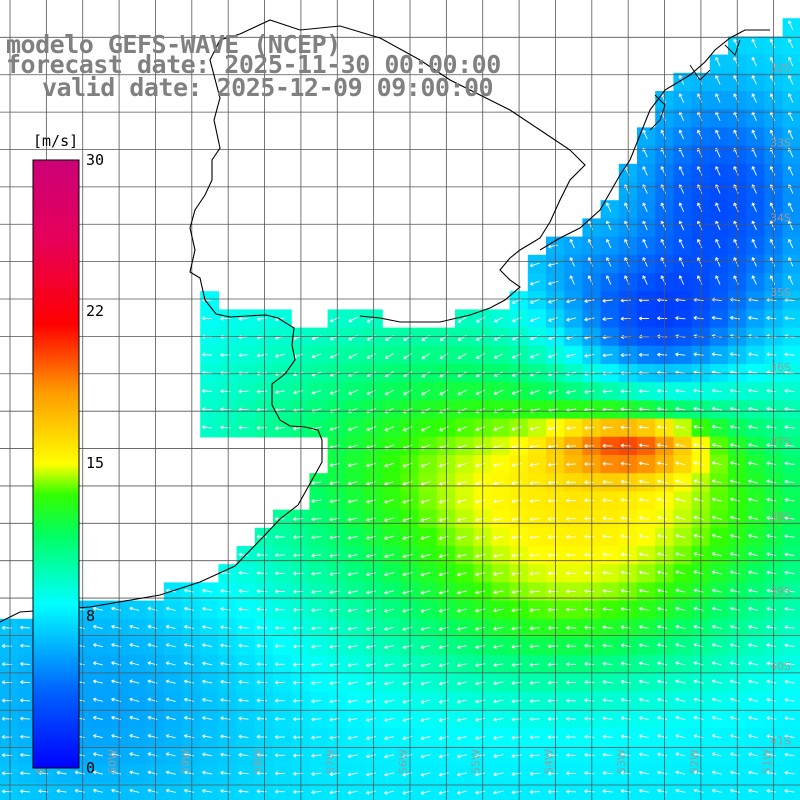 The width and height of the screenshot is (800, 800). Describe the element at coordinates (767, 761) in the screenshot. I see `lon-label: 51W` at that location.